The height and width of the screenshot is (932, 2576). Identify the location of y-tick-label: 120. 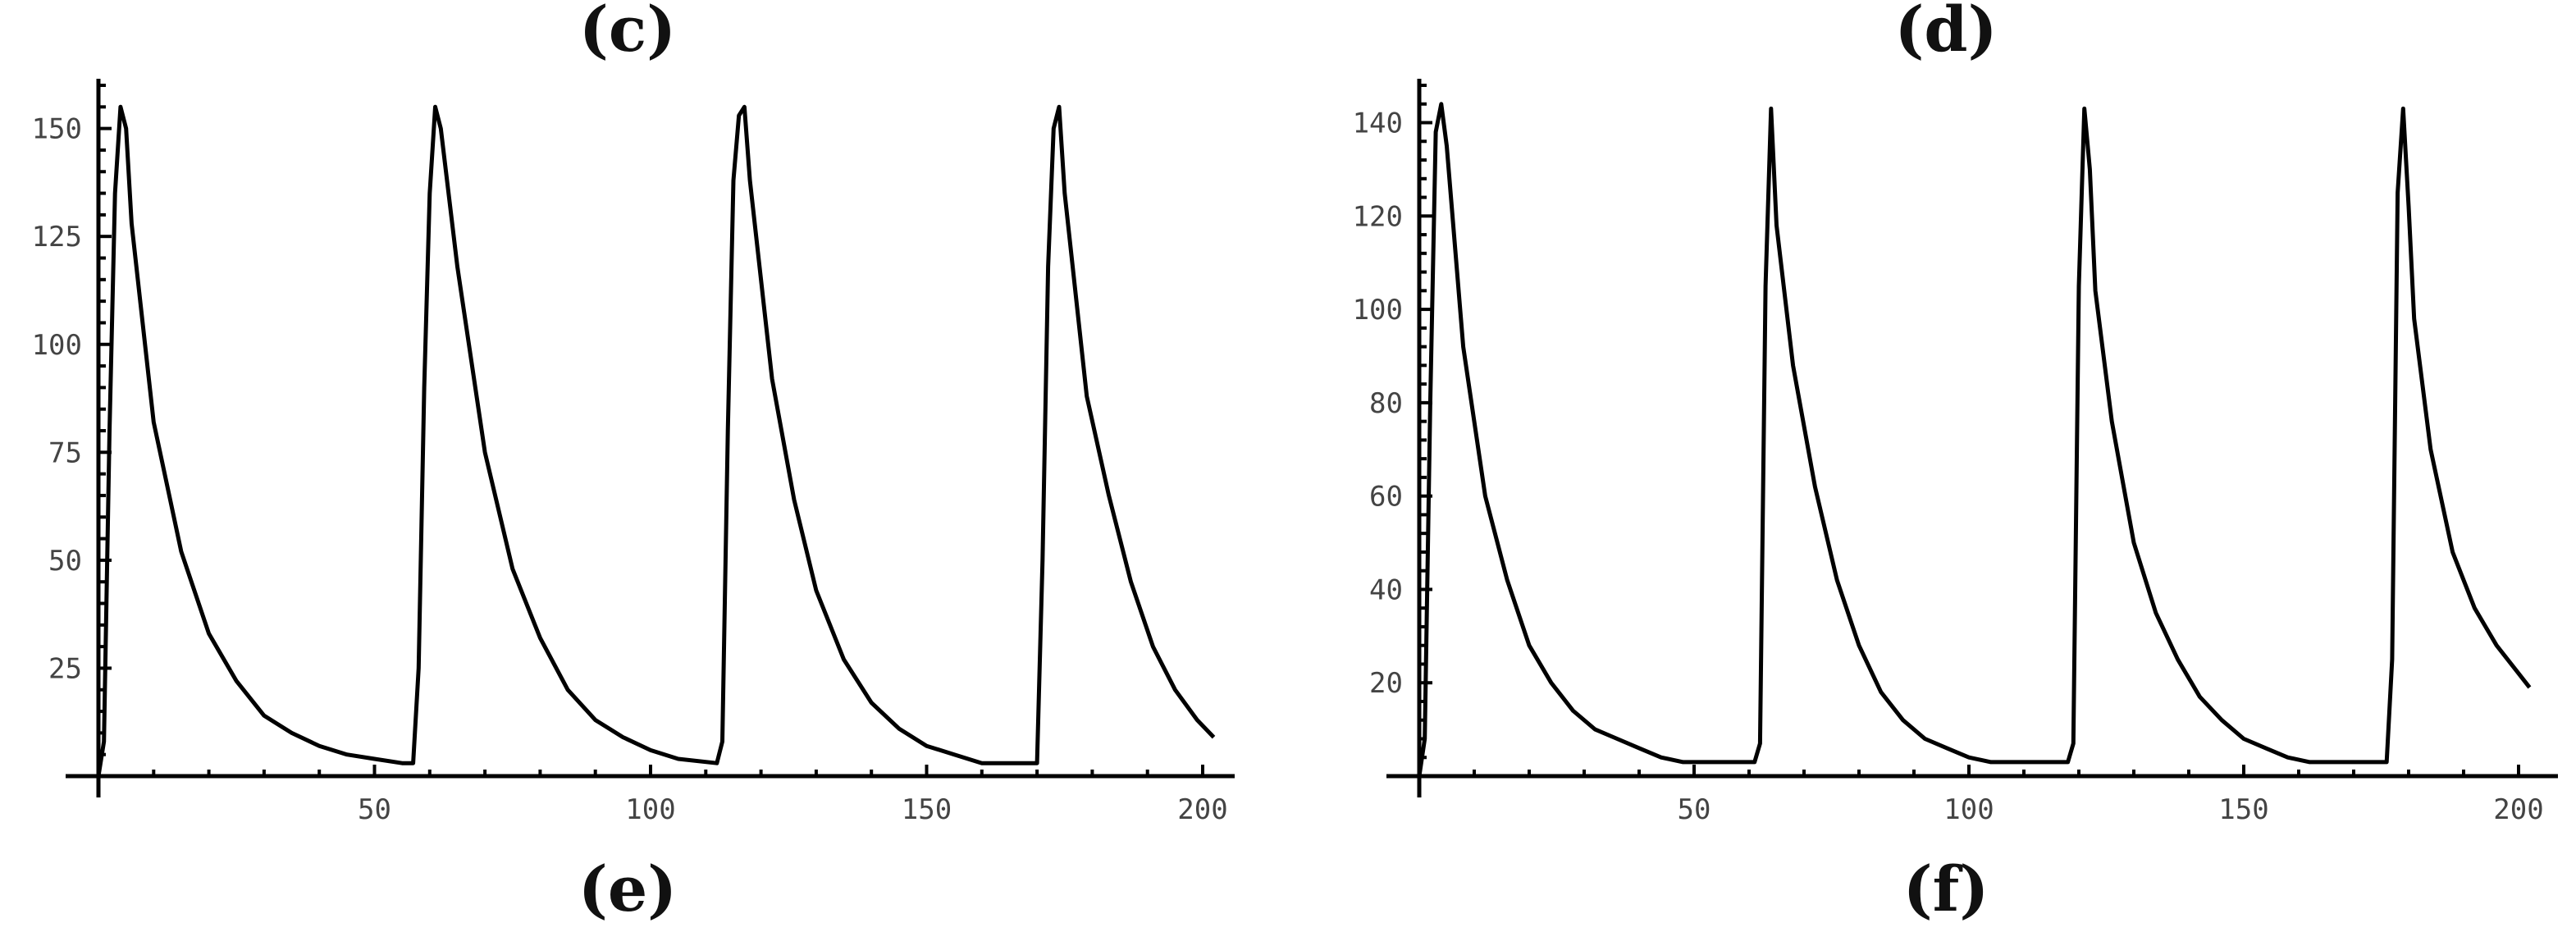
(1378, 216).